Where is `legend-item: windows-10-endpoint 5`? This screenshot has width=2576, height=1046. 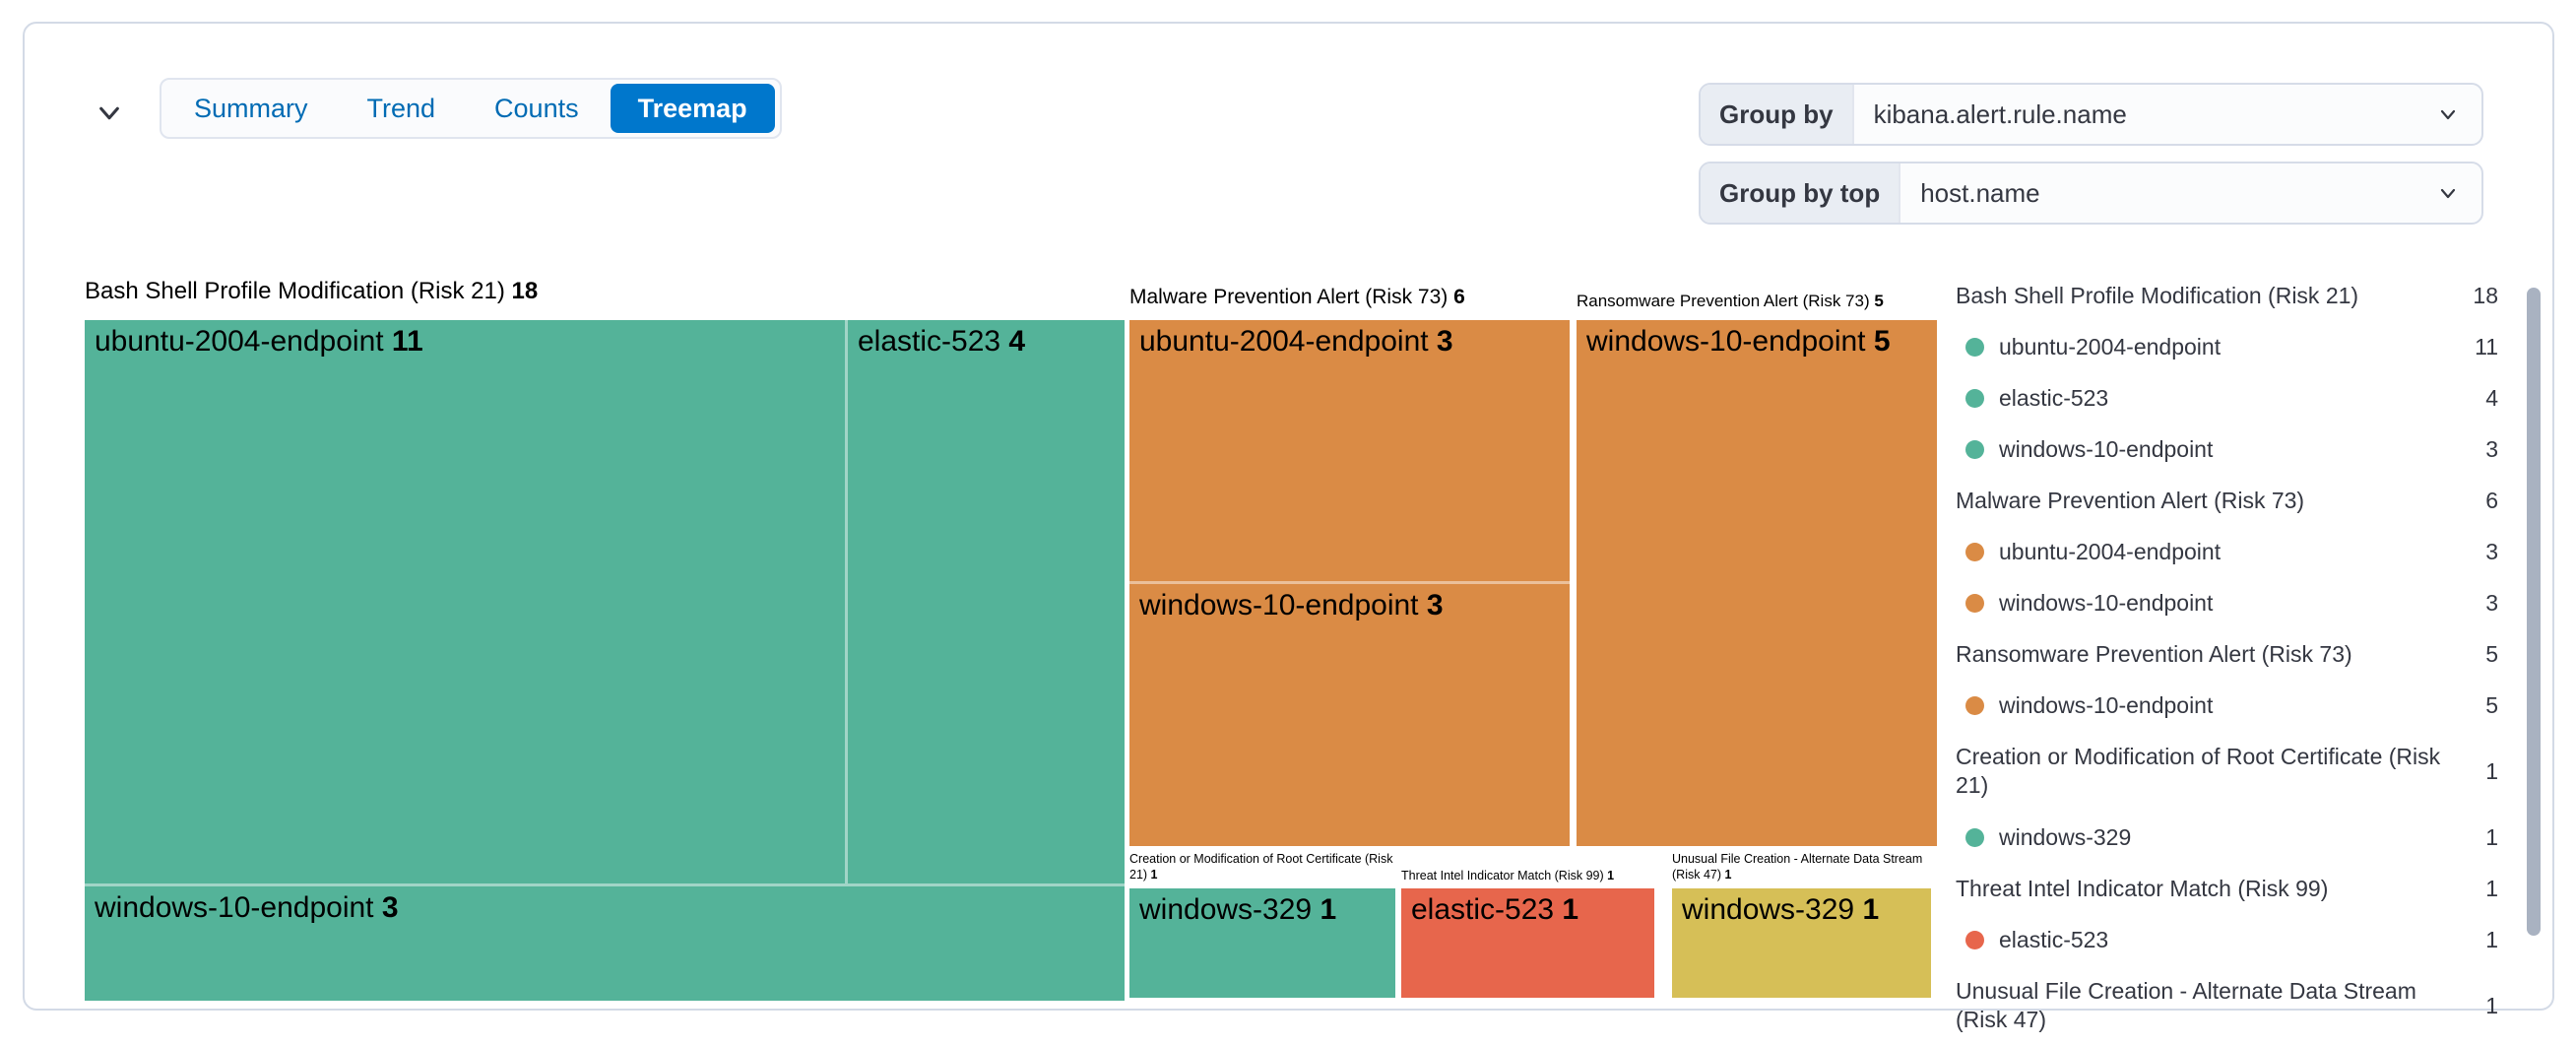
legend-item: windows-10-endpoint 5 is located at coordinates (2227, 706).